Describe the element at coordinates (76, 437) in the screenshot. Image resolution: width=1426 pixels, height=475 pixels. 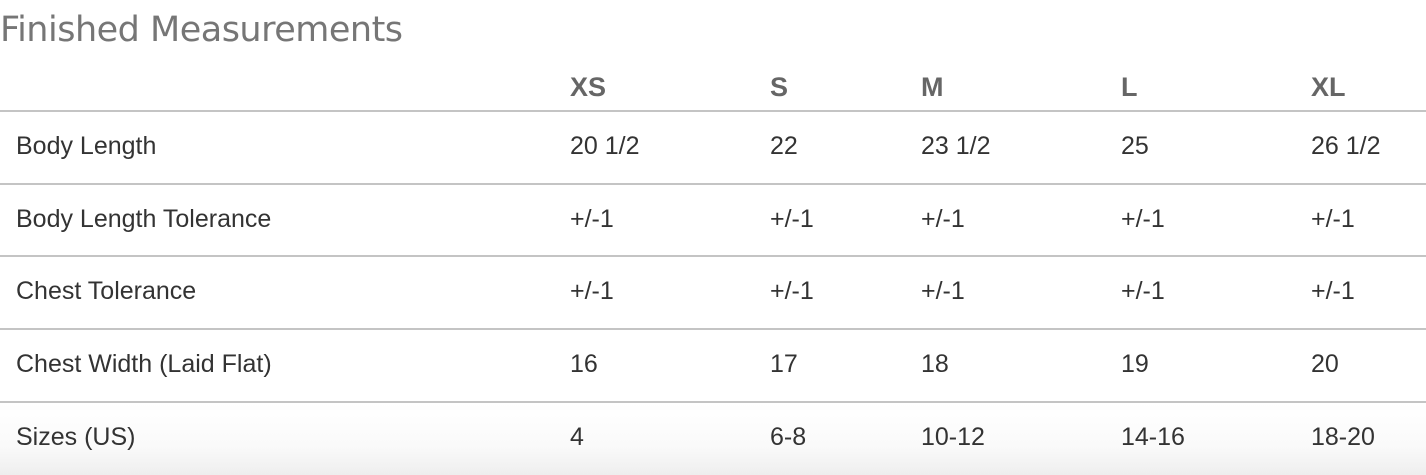
I see `row-label: Sizes (US)` at that location.